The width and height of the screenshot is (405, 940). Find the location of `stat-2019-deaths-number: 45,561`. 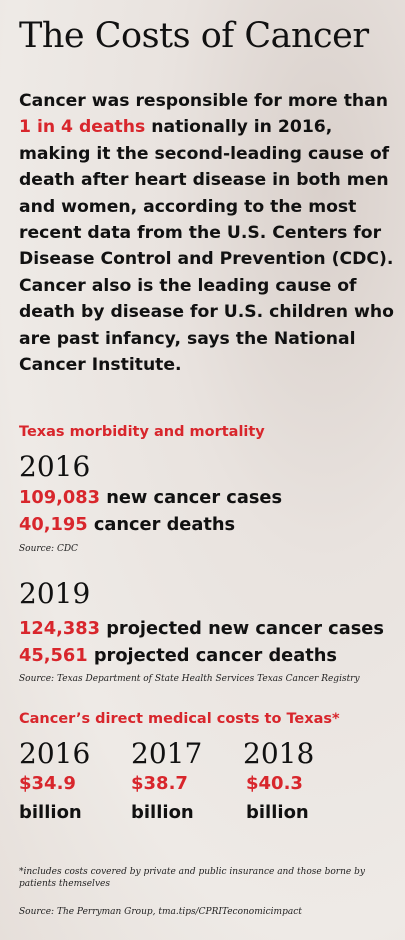

stat-2019-deaths-number: 45,561 is located at coordinates (53, 655).